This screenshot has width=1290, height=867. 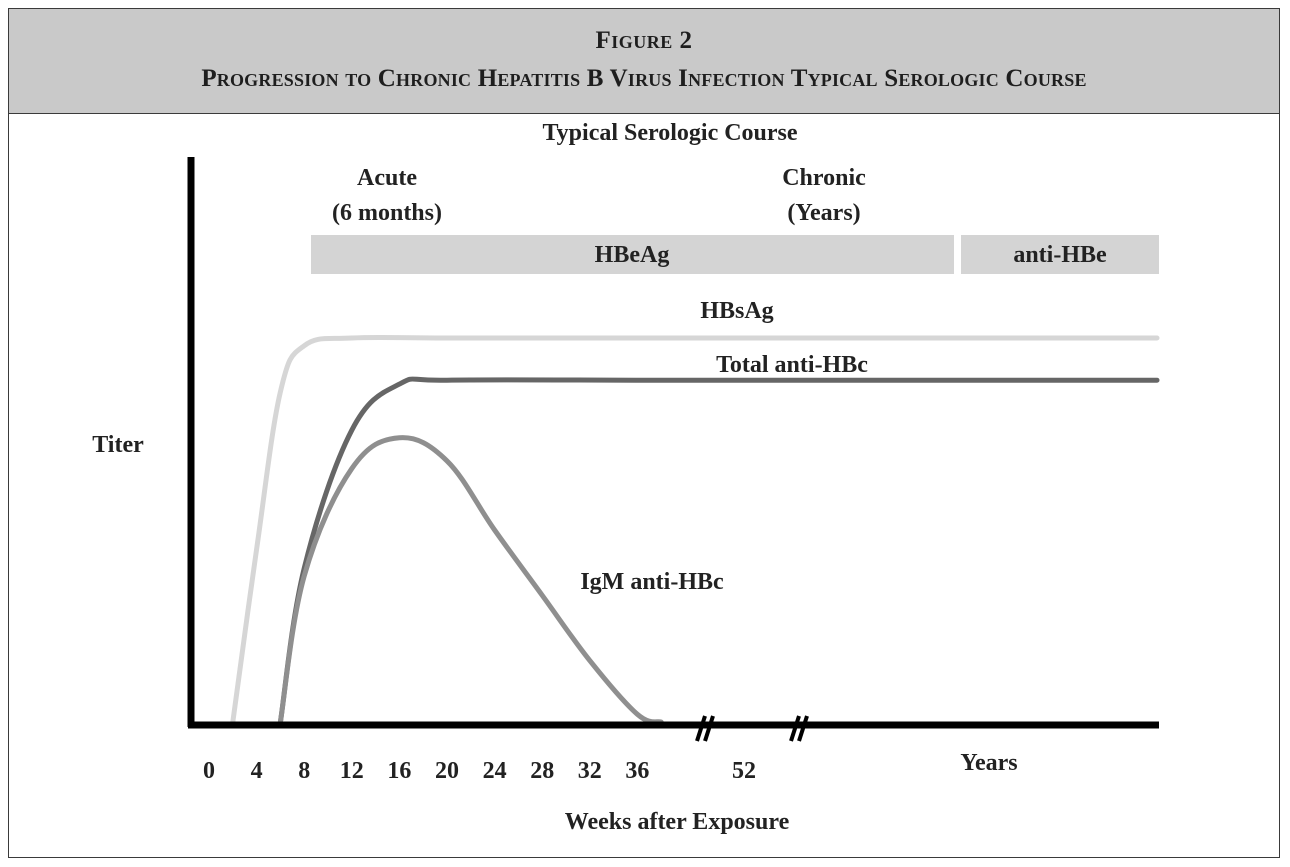 I want to click on x-tick-0: 0, so click(x=209, y=771).